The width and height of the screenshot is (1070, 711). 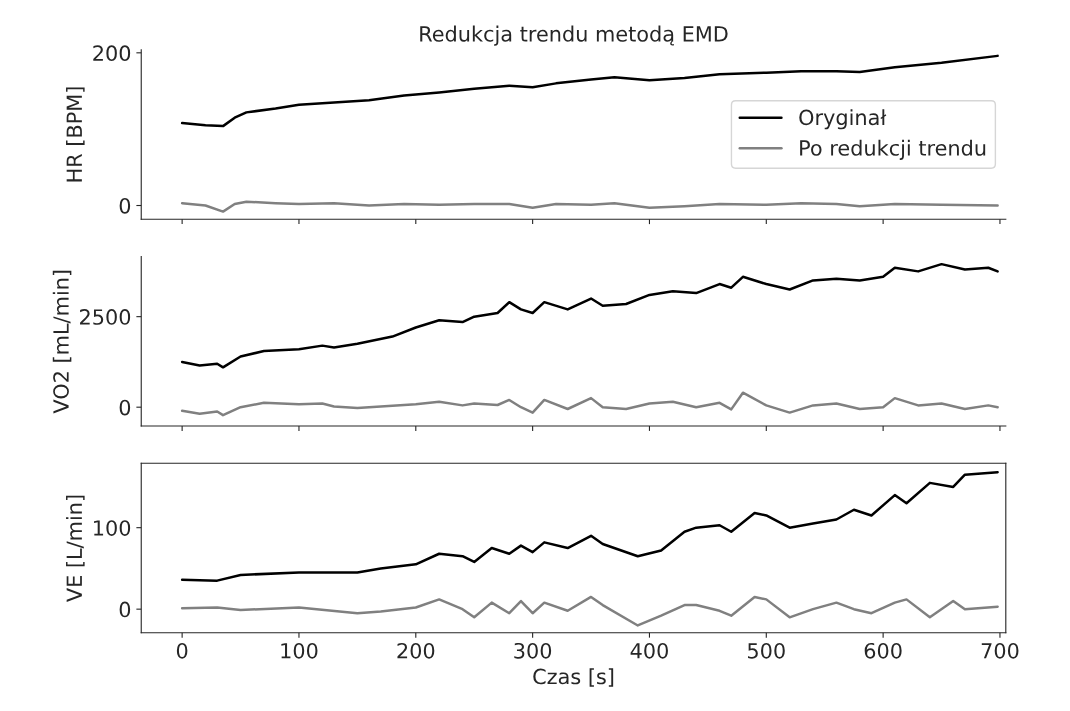 I want to click on y-tick-label: 200, so click(x=112, y=53).